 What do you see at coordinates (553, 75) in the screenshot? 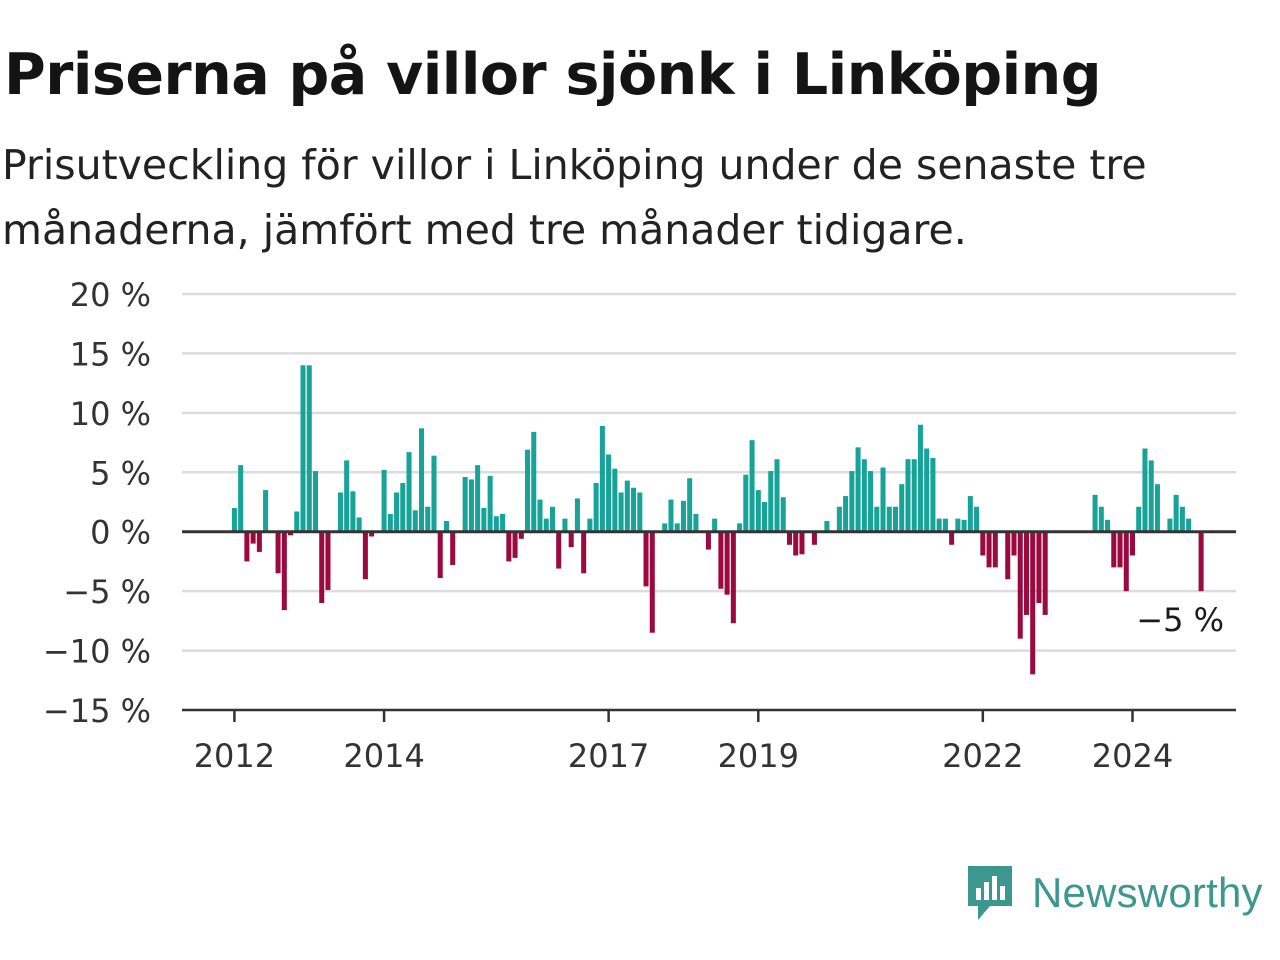
I see `chart-title: Priserna på villor sjönk i Linköping` at bounding box center [553, 75].